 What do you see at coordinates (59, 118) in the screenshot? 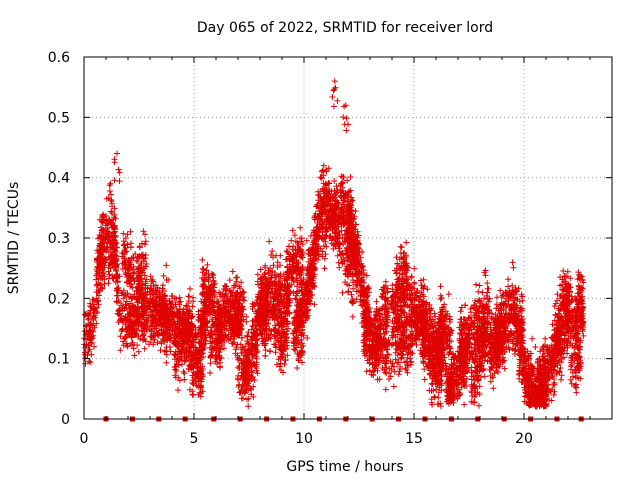
I see `y-tick-label: 0.5` at bounding box center [59, 118].